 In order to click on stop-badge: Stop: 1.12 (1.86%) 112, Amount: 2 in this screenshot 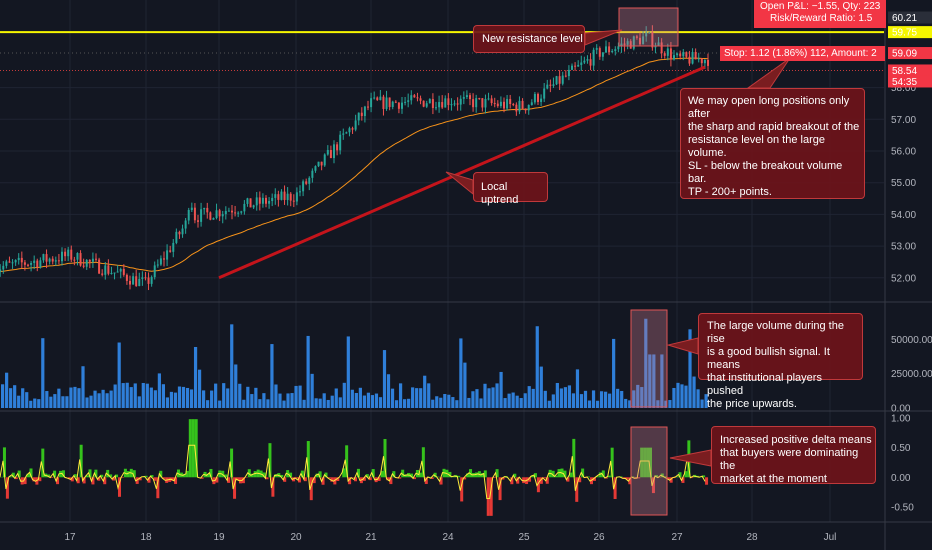, I will do `click(802, 53)`.